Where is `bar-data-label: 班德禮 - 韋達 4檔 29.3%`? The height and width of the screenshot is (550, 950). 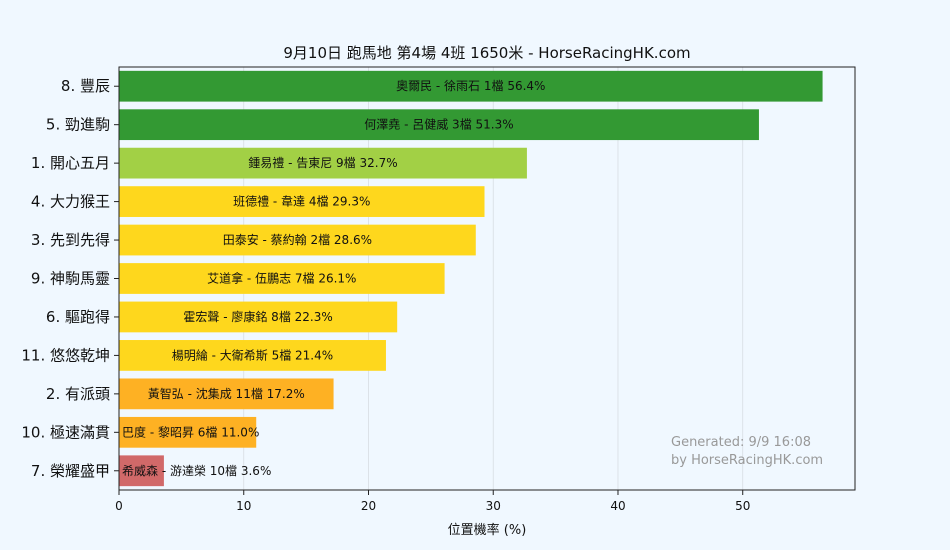
bar-data-label: 班德禮 - 韋達 4檔 29.3% is located at coordinates (301, 201).